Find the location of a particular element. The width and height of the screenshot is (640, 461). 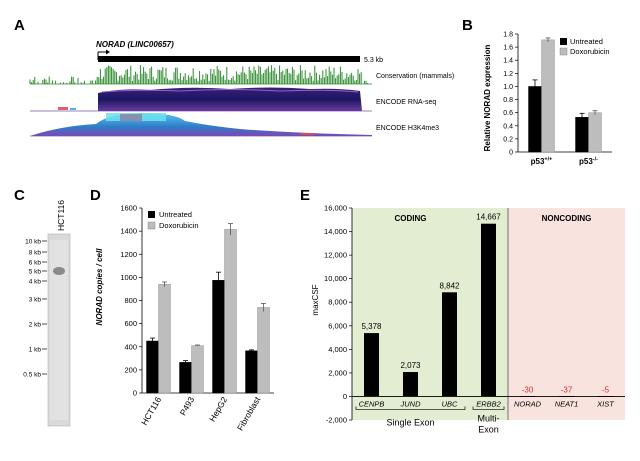

bar-untreated-p53+/+ is located at coordinates (535, 119).